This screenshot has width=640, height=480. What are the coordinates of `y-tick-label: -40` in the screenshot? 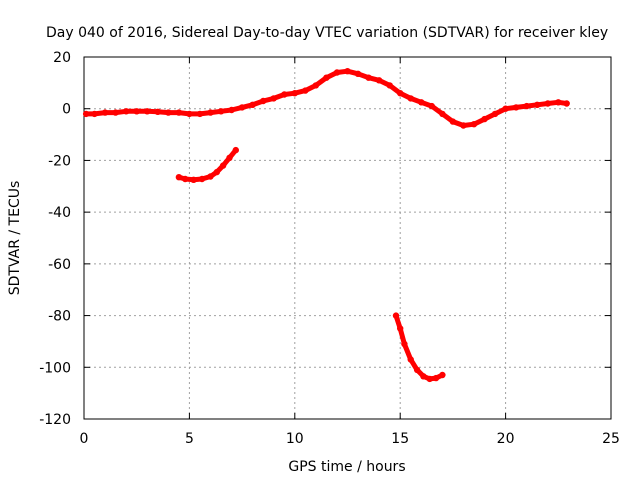 It's located at (59, 213).